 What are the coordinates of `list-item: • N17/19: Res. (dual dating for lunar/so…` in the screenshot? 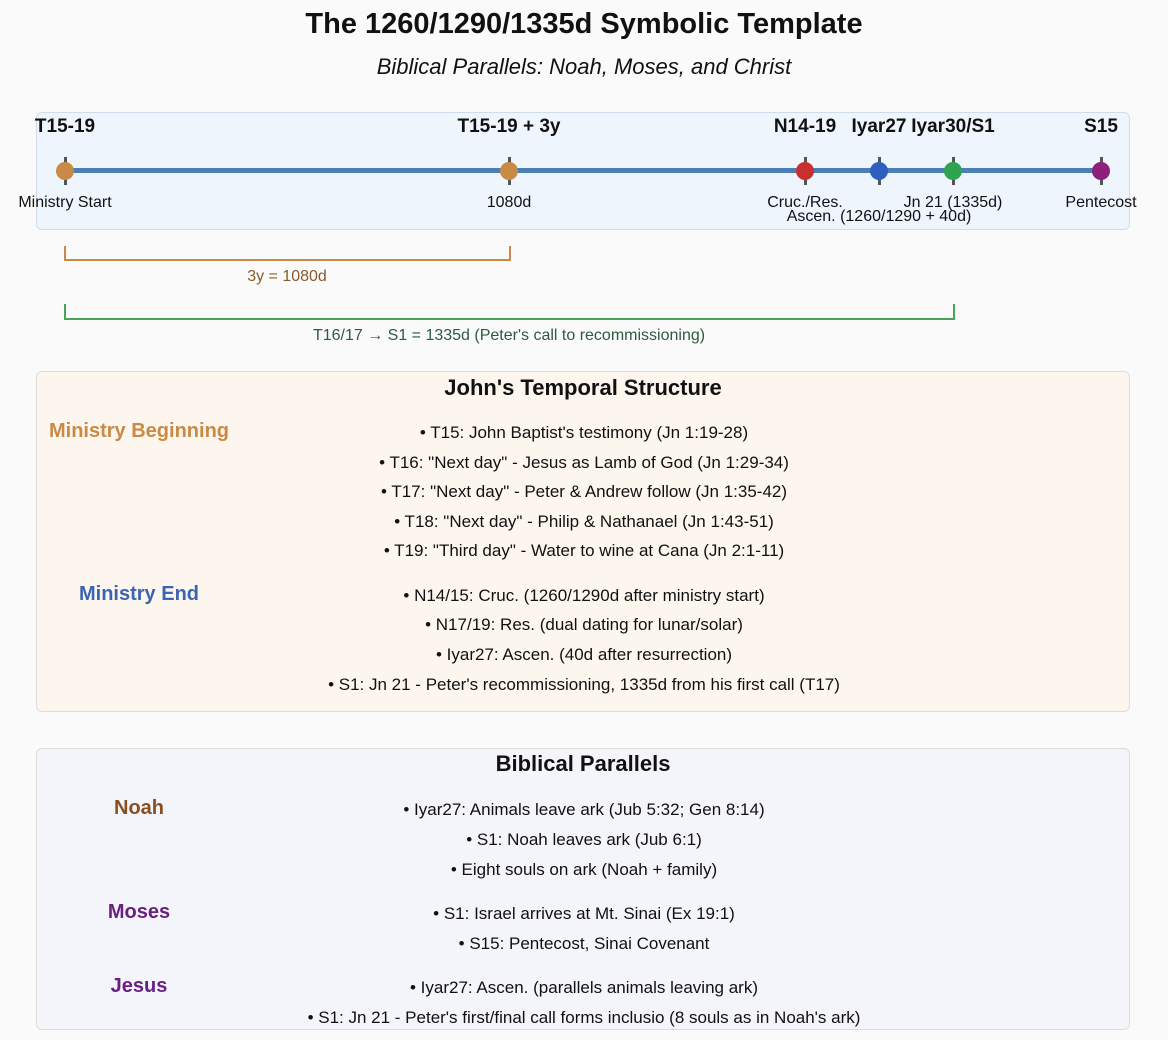 It's located at (584, 624).